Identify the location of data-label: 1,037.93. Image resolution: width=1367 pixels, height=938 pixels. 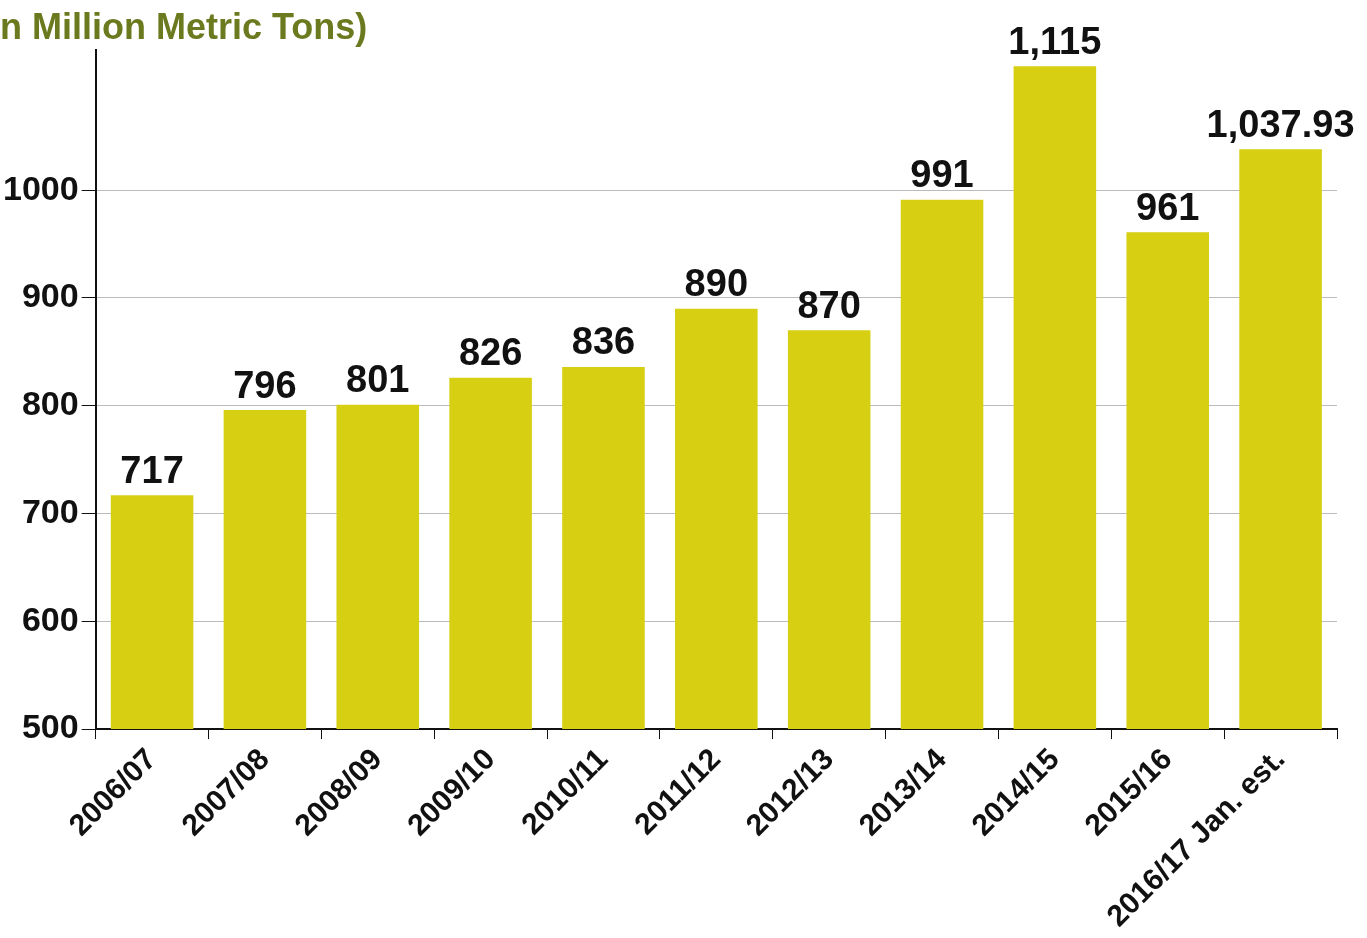
(1280, 123).